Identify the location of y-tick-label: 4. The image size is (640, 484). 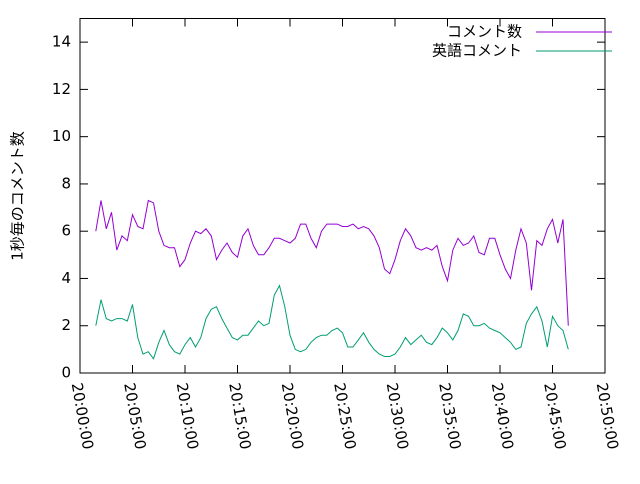
(66, 278).